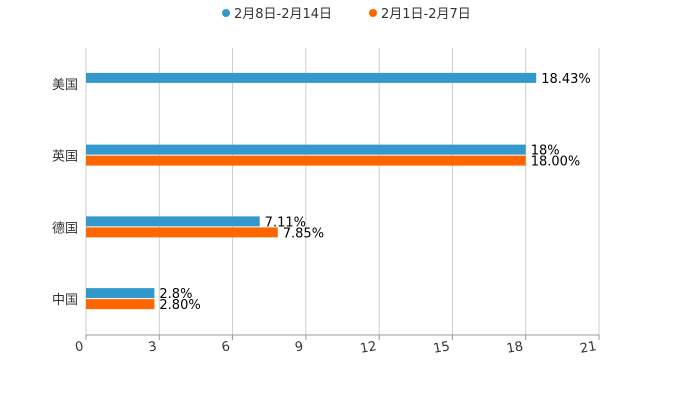 The image size is (700, 400). Describe the element at coordinates (175, 294) in the screenshot. I see `data-label: 2.8%` at that location.